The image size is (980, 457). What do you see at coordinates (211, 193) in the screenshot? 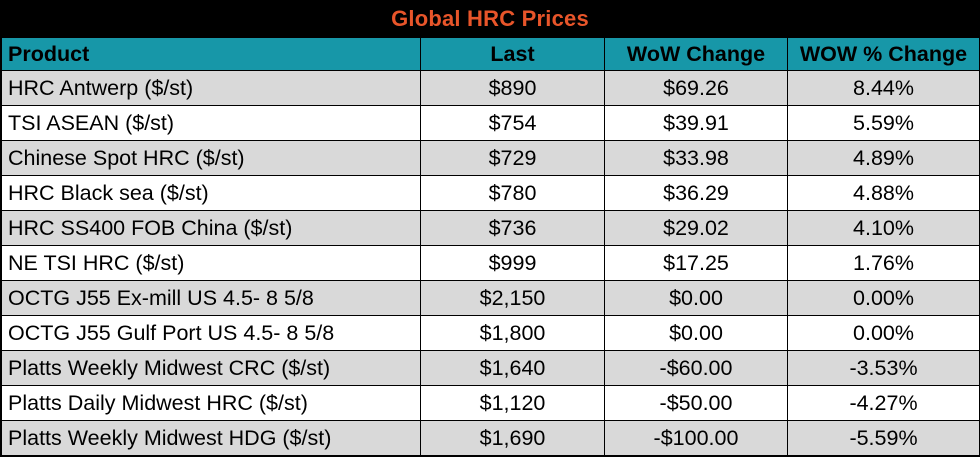
I see `cell-product: HRC Black sea ($/st)` at bounding box center [211, 193].